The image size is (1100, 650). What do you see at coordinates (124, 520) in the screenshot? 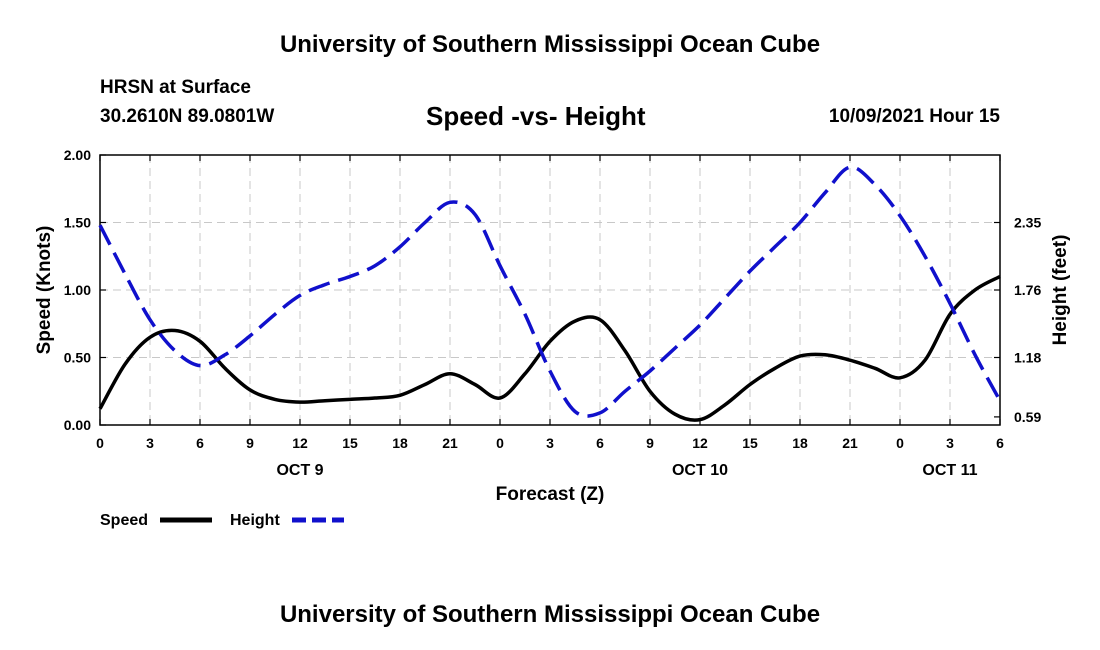
I see `legend-speed-label: Speed` at bounding box center [124, 520].